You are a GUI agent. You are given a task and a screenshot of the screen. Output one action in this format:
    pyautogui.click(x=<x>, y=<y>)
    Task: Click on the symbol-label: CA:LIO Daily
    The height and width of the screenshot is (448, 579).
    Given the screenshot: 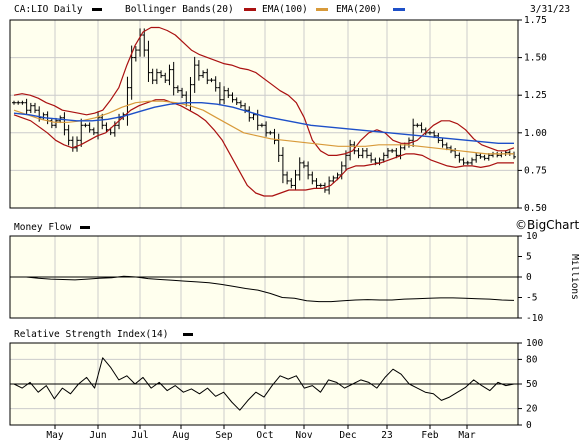 What is the action you would take?
    pyautogui.click(x=48, y=9)
    